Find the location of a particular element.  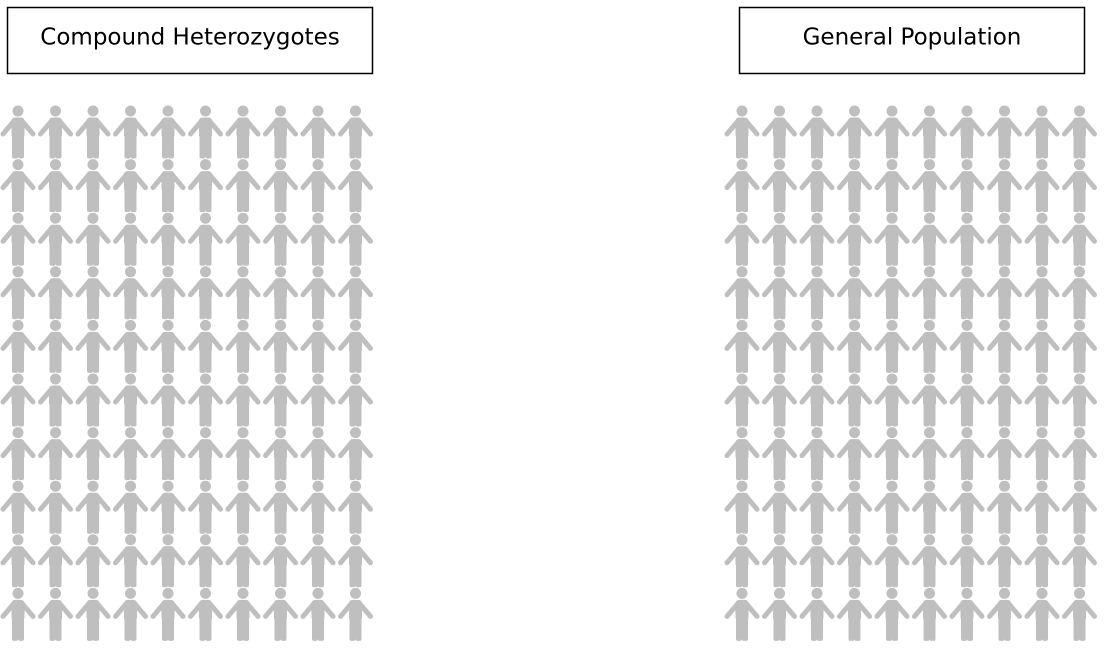

title-box is located at coordinates (190, 40).